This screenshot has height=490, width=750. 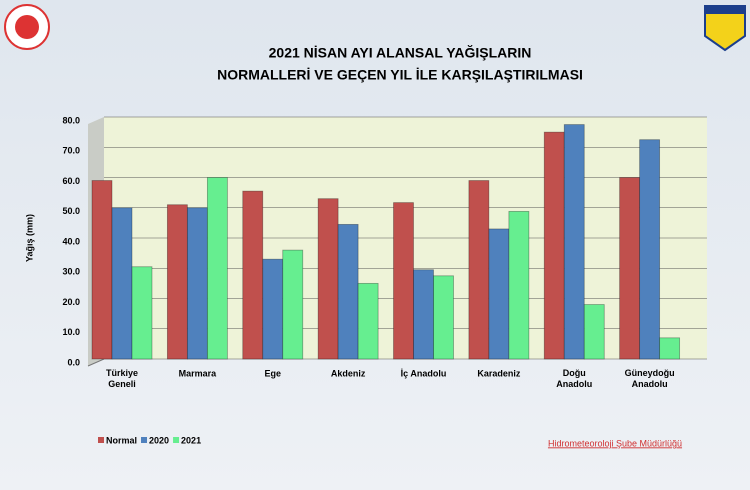 What do you see at coordinates (198, 373) in the screenshot?
I see `x-tick-label: Marmara` at bounding box center [198, 373].